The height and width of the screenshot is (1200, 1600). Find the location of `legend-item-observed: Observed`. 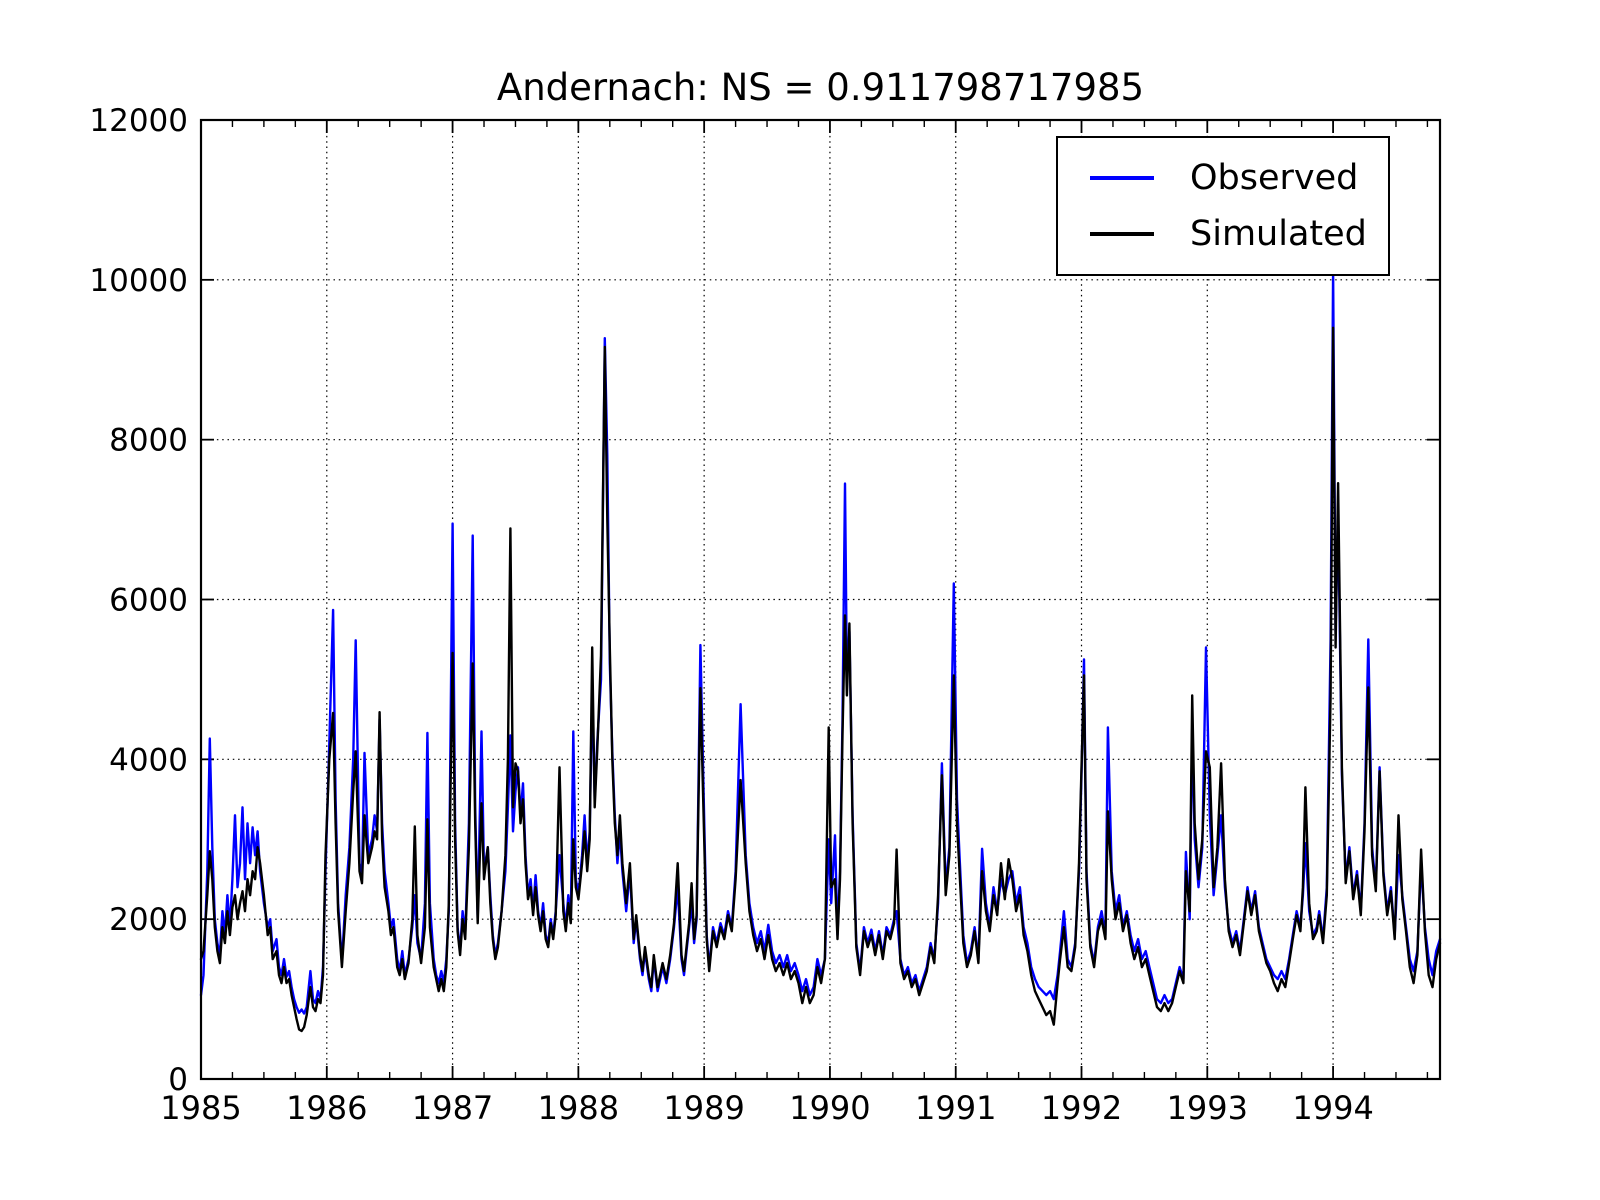

legend-item-observed: Observed is located at coordinates (1223, 178).